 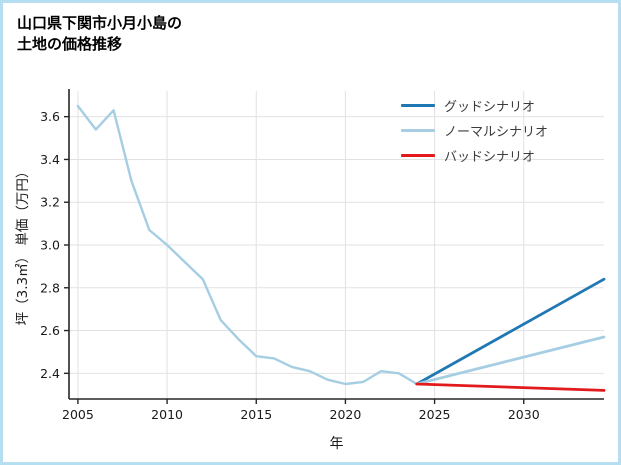 What do you see at coordinates (336, 444) in the screenshot?
I see `x-axis-label: 年` at bounding box center [336, 444].